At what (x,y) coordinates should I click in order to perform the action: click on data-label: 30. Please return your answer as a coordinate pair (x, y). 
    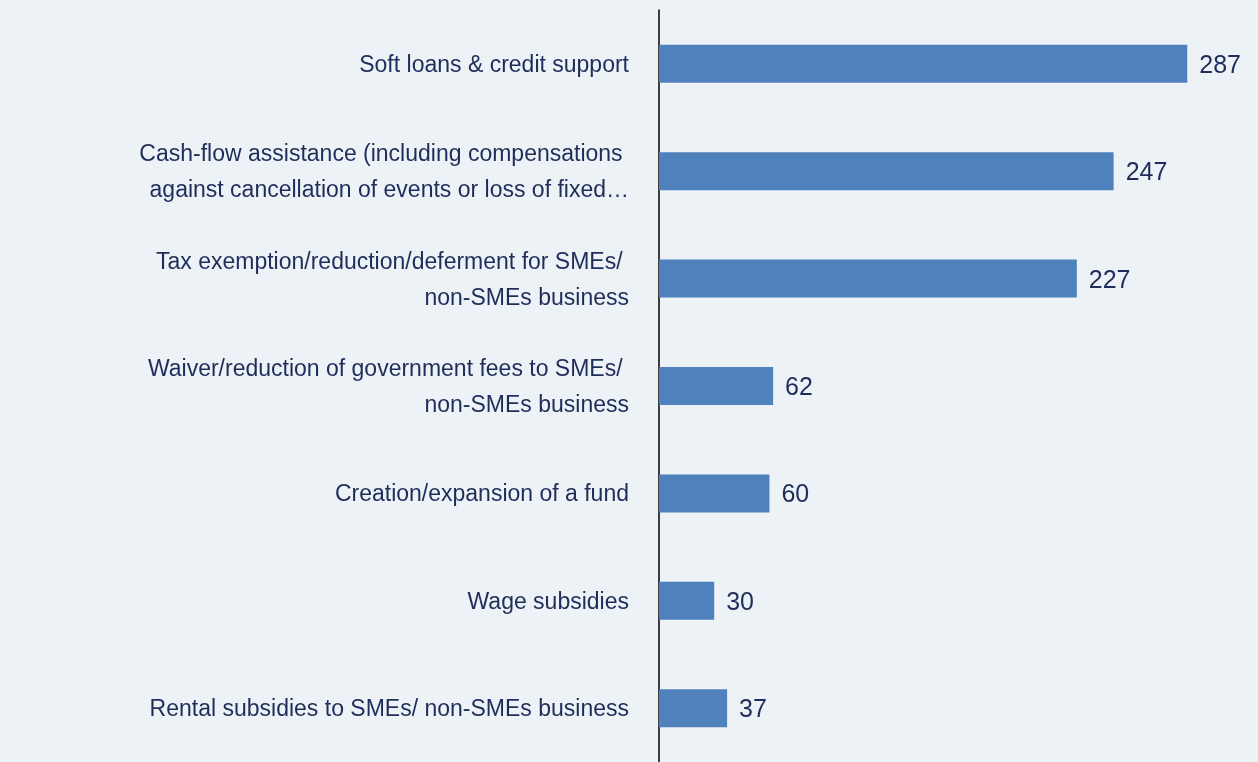
    Looking at the image, I should click on (740, 600).